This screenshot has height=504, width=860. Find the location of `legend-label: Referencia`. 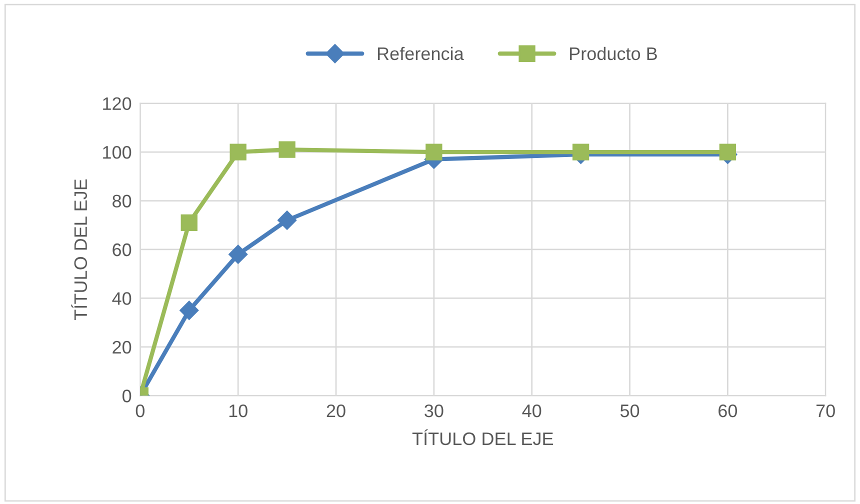

legend-label: Referencia is located at coordinates (421, 53).